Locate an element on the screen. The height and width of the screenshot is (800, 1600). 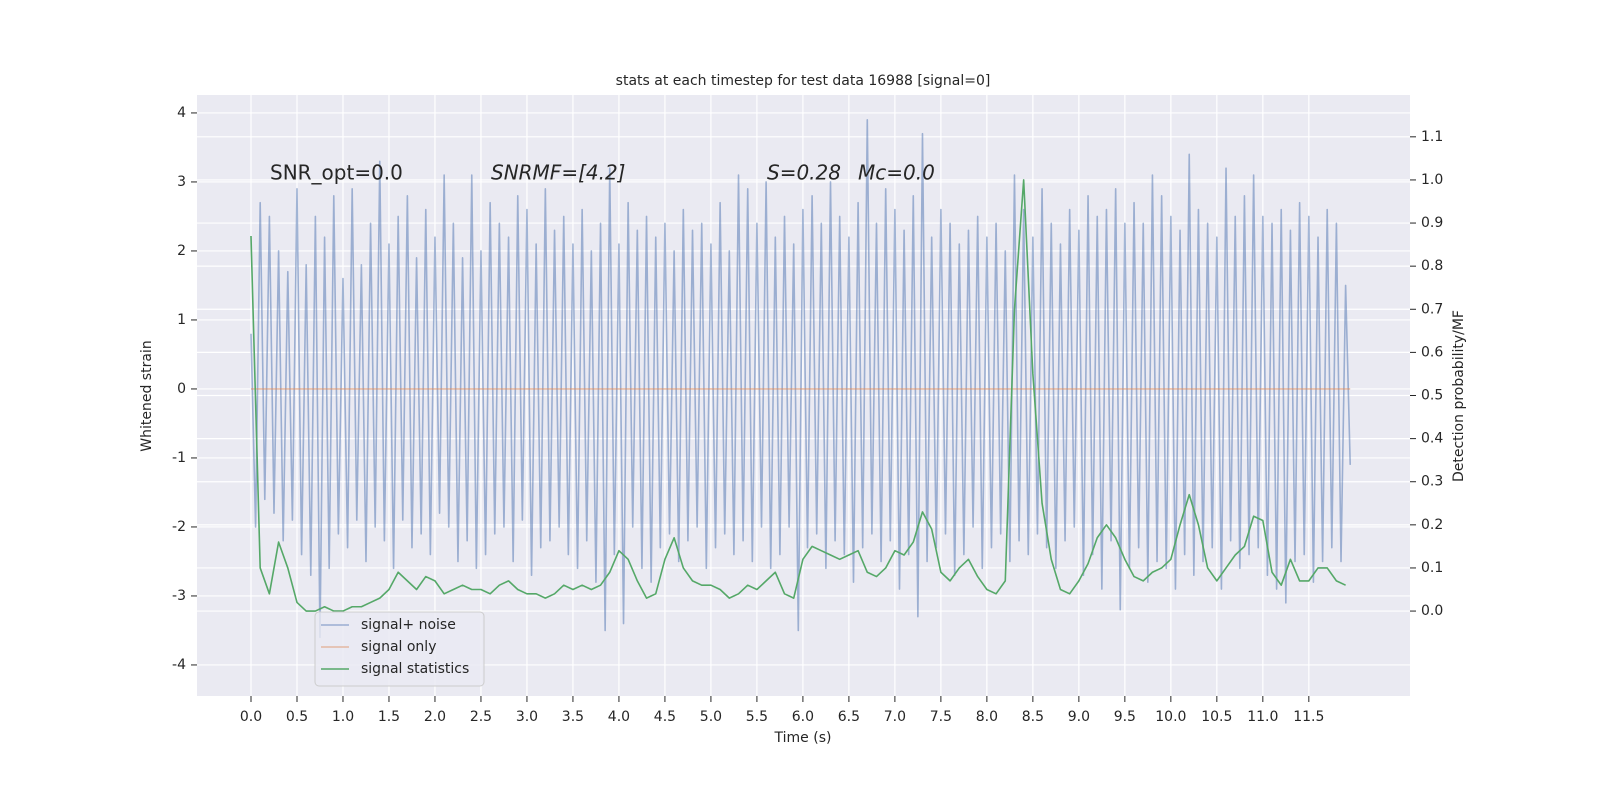
y-axis-label: Whitened strain is located at coordinates (147, 395).